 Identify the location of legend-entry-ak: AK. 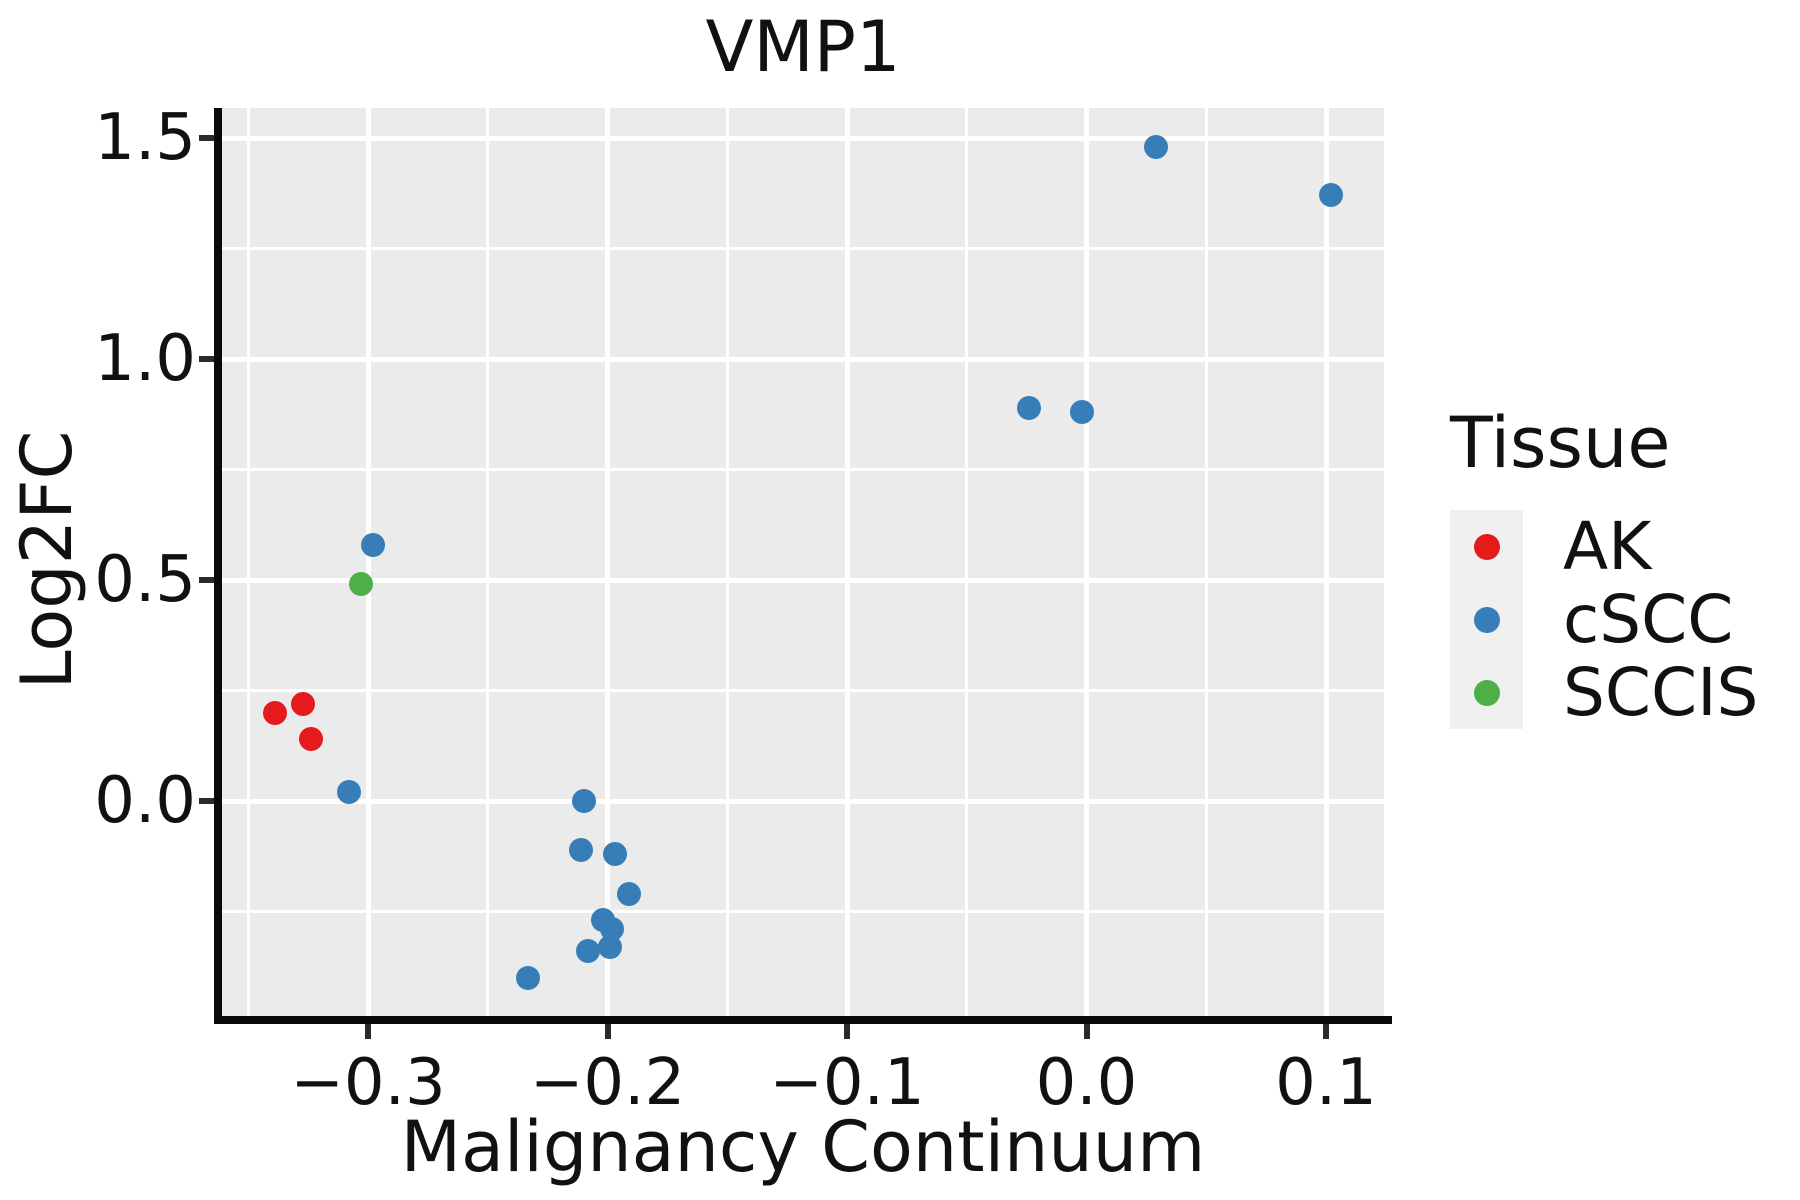
(1604, 546).